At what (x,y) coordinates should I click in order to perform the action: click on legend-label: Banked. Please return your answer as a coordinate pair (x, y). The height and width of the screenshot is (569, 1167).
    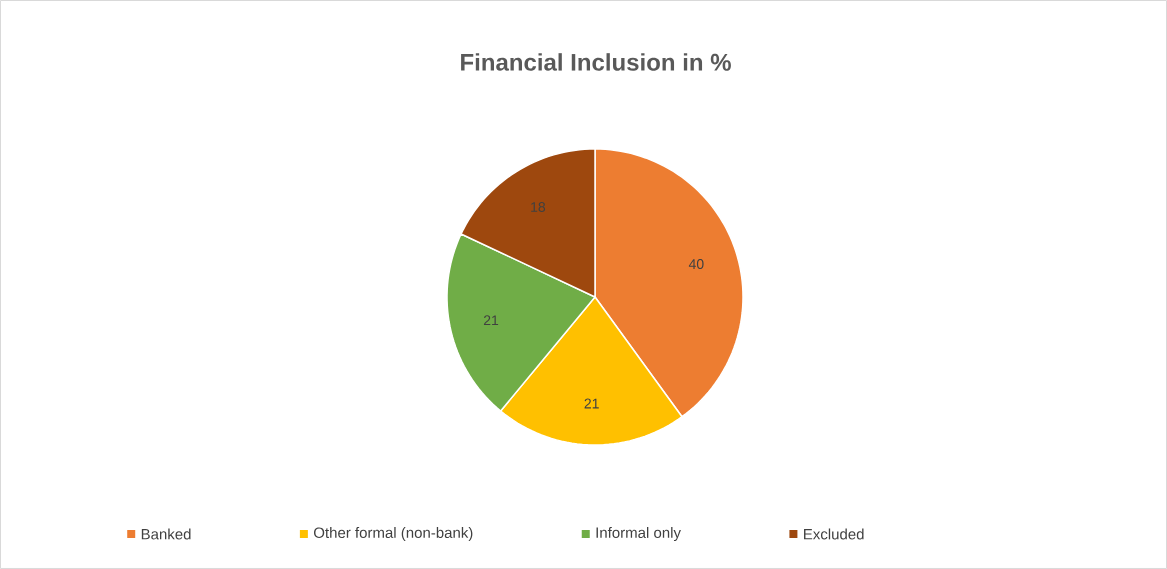
    Looking at the image, I should click on (166, 534).